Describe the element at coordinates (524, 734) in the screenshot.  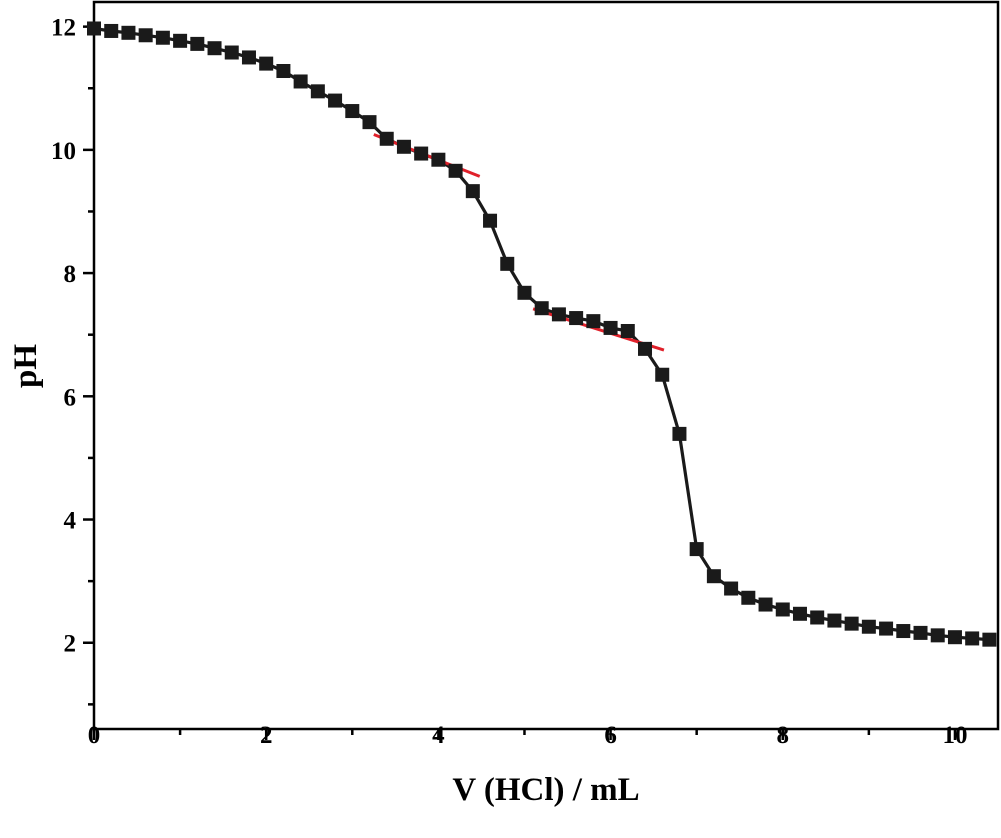
I see `x-axis-ticks` at that location.